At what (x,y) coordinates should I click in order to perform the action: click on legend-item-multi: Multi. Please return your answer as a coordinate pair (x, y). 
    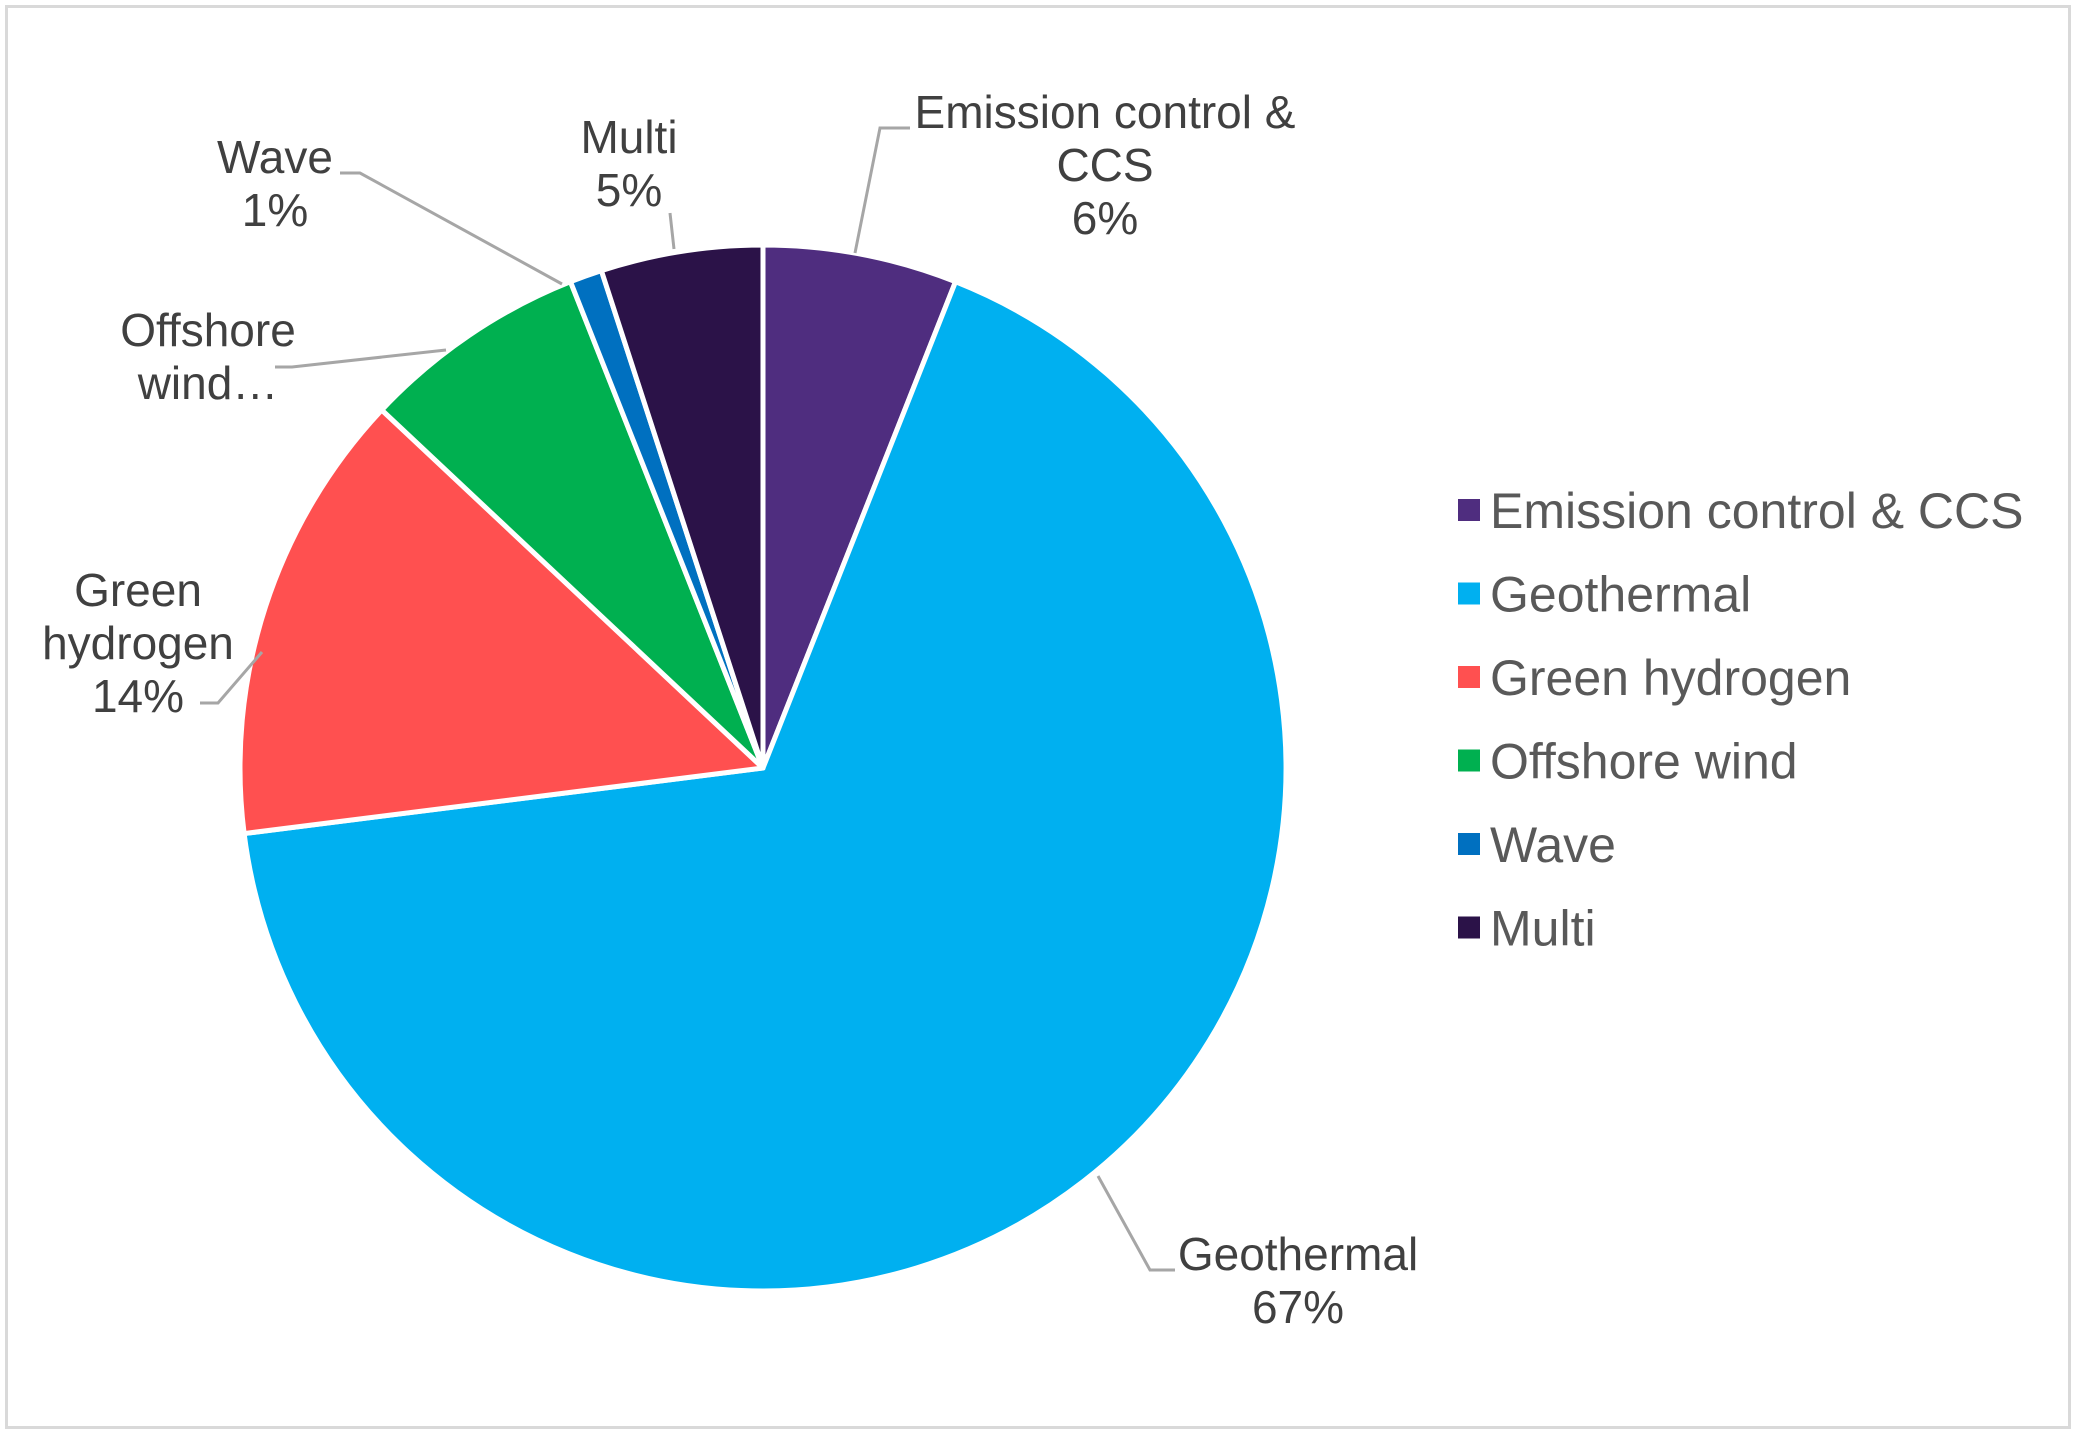
    Looking at the image, I should click on (1527, 929).